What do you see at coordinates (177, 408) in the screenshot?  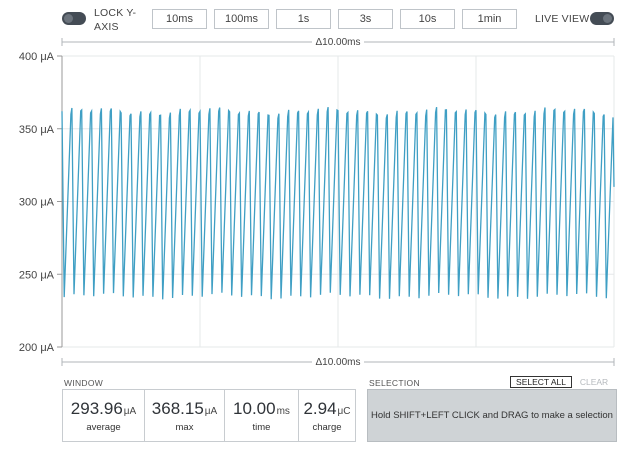 I see `stat-value: 368.15` at bounding box center [177, 408].